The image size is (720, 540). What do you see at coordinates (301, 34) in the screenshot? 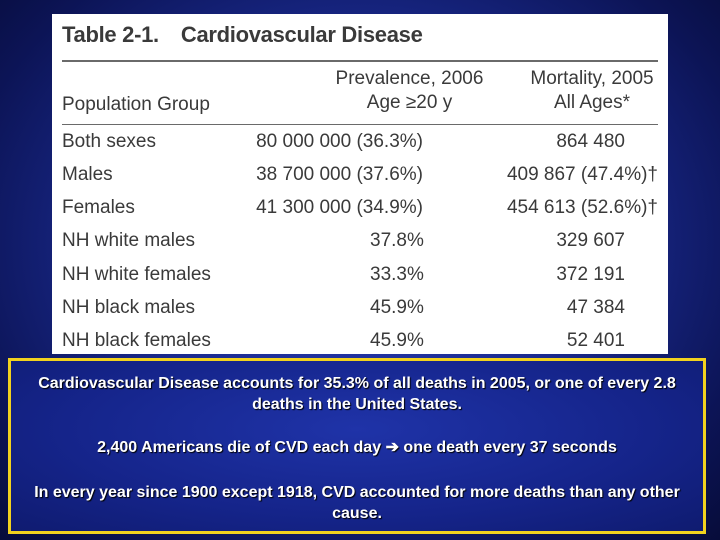
I see `table-caption: Cardiovascular Disease` at bounding box center [301, 34].